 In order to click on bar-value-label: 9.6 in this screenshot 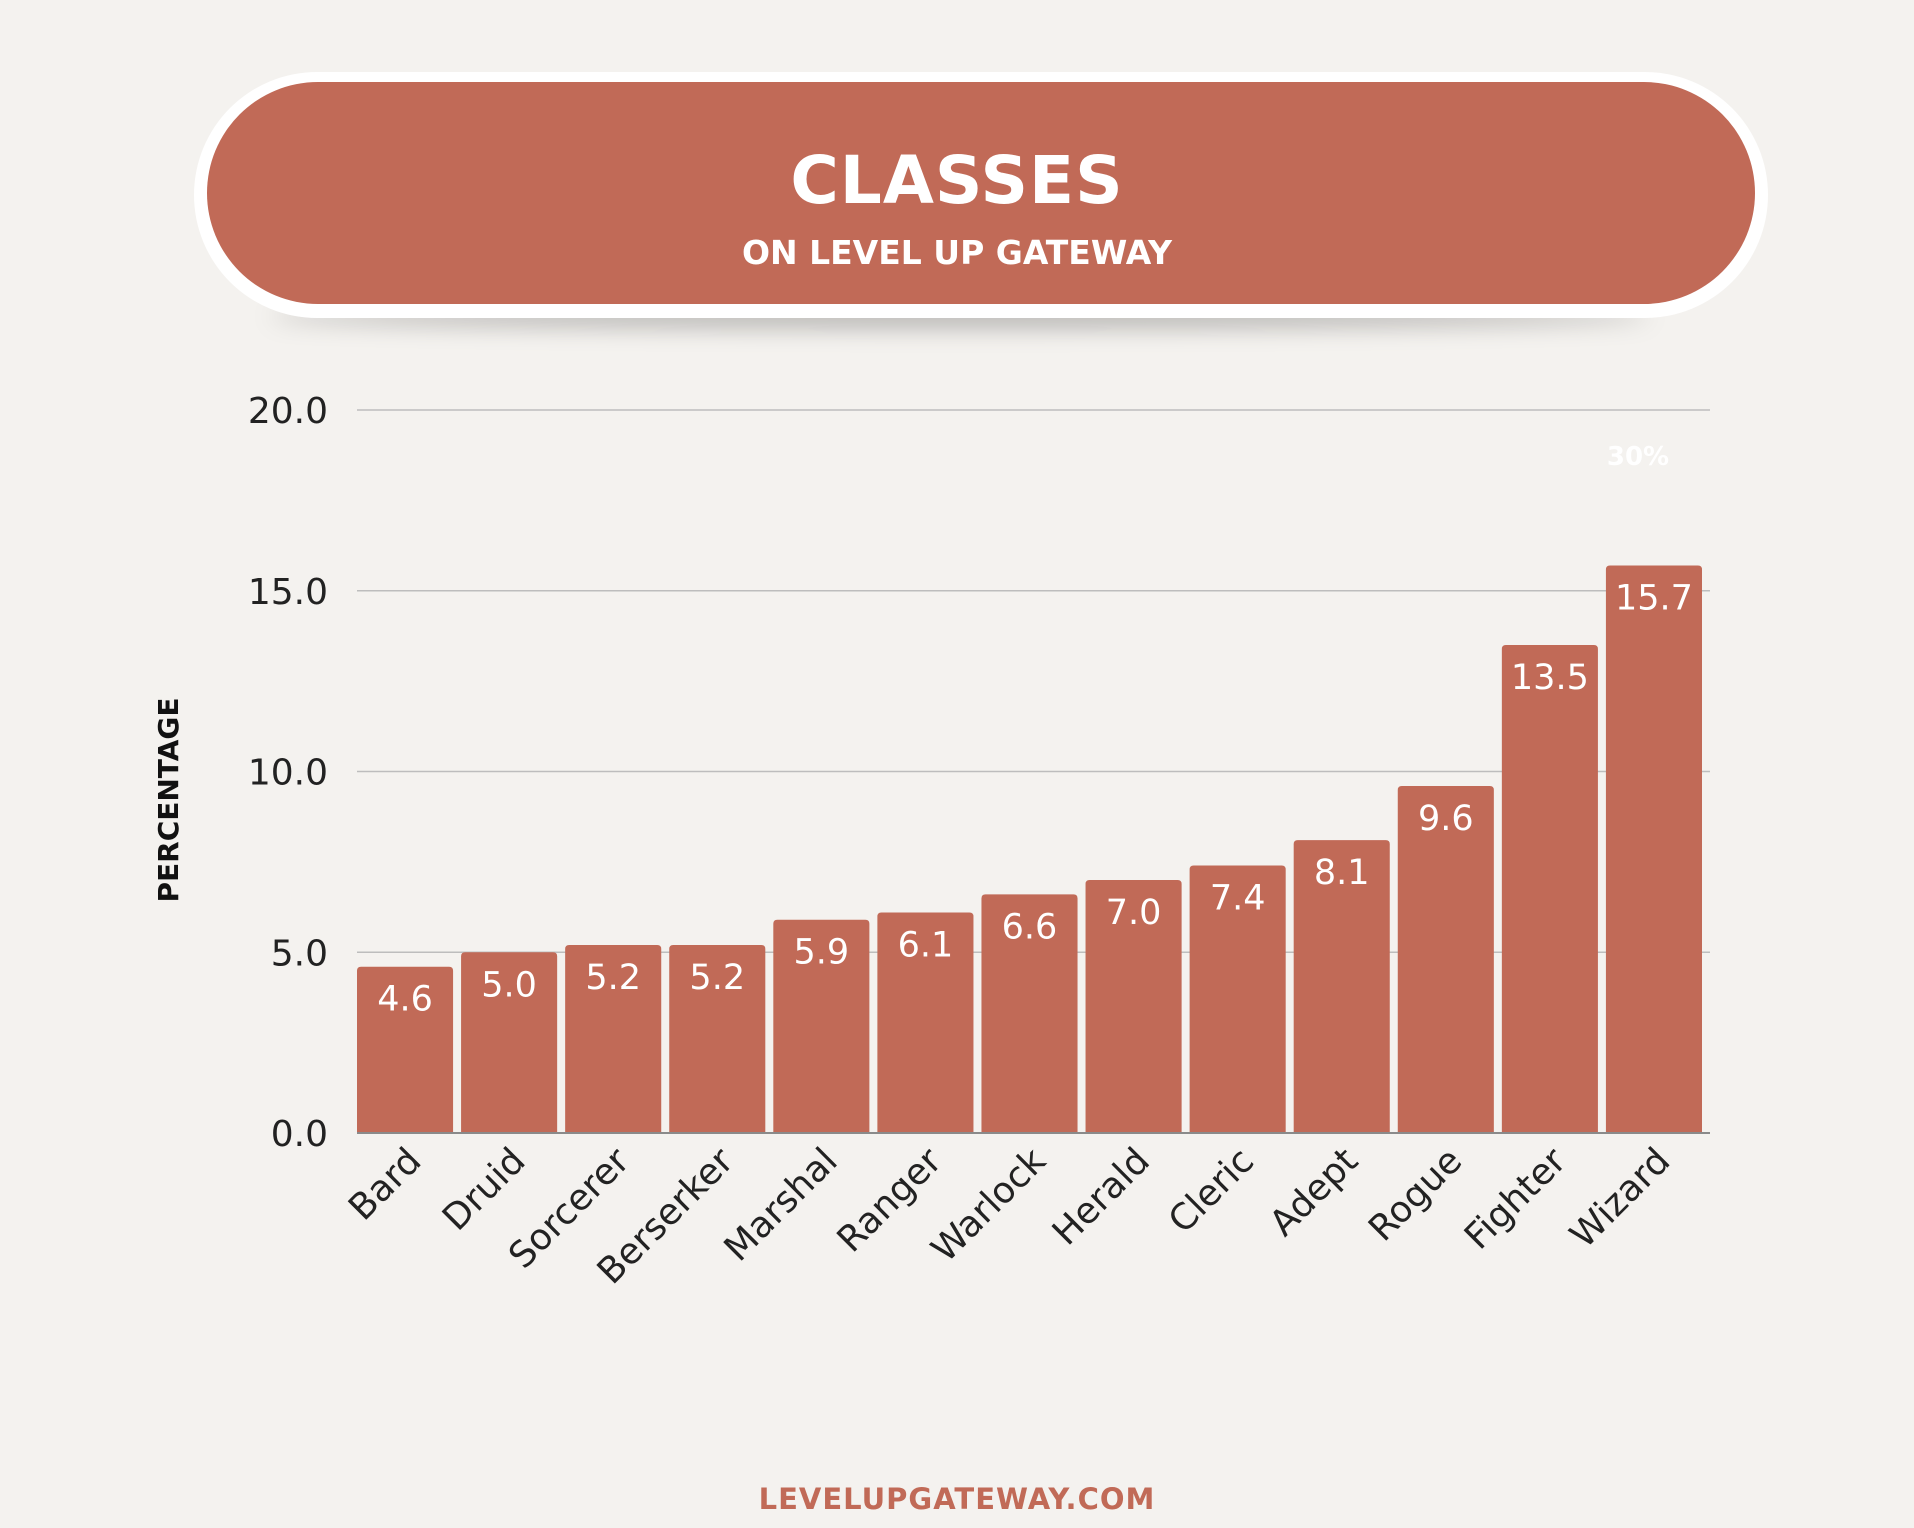, I will do `click(1446, 819)`.